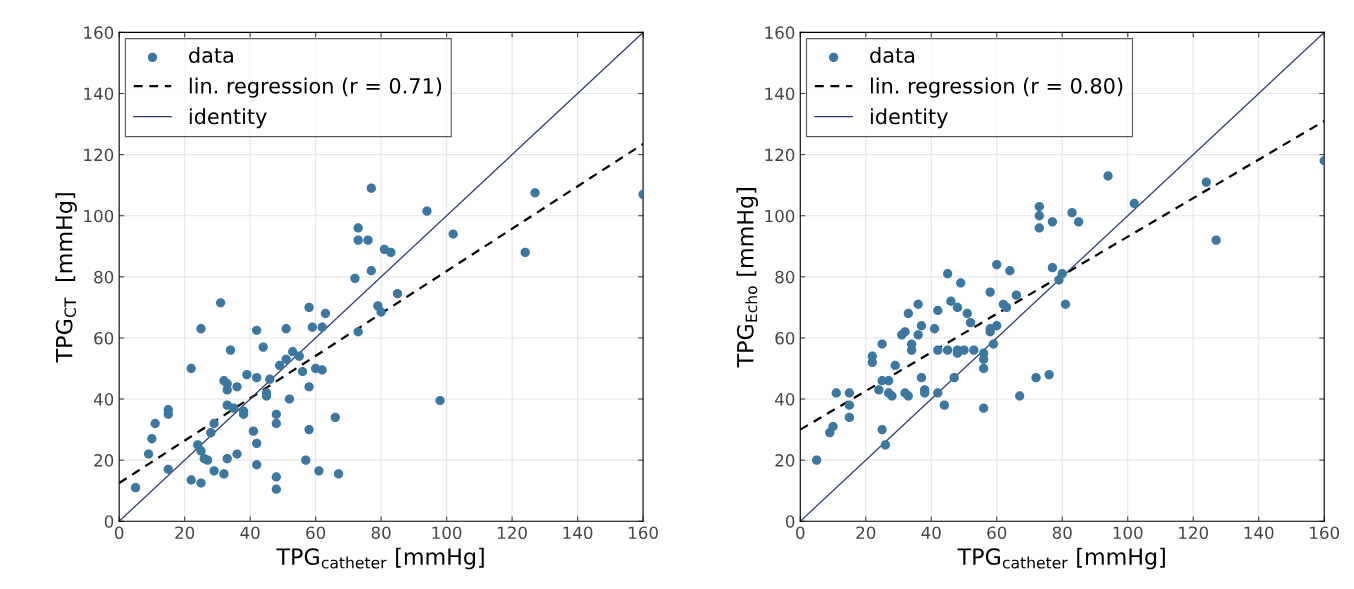  Describe the element at coordinates (747, 278) in the screenshot. I see `y-axis-title: TPG$_{Echo}$ [mmHg]` at that location.